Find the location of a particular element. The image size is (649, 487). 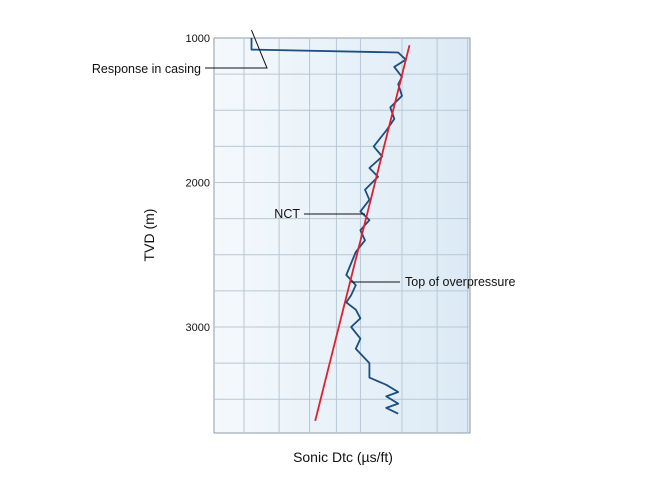

y-tick-label: 2000 is located at coordinates (198, 184).